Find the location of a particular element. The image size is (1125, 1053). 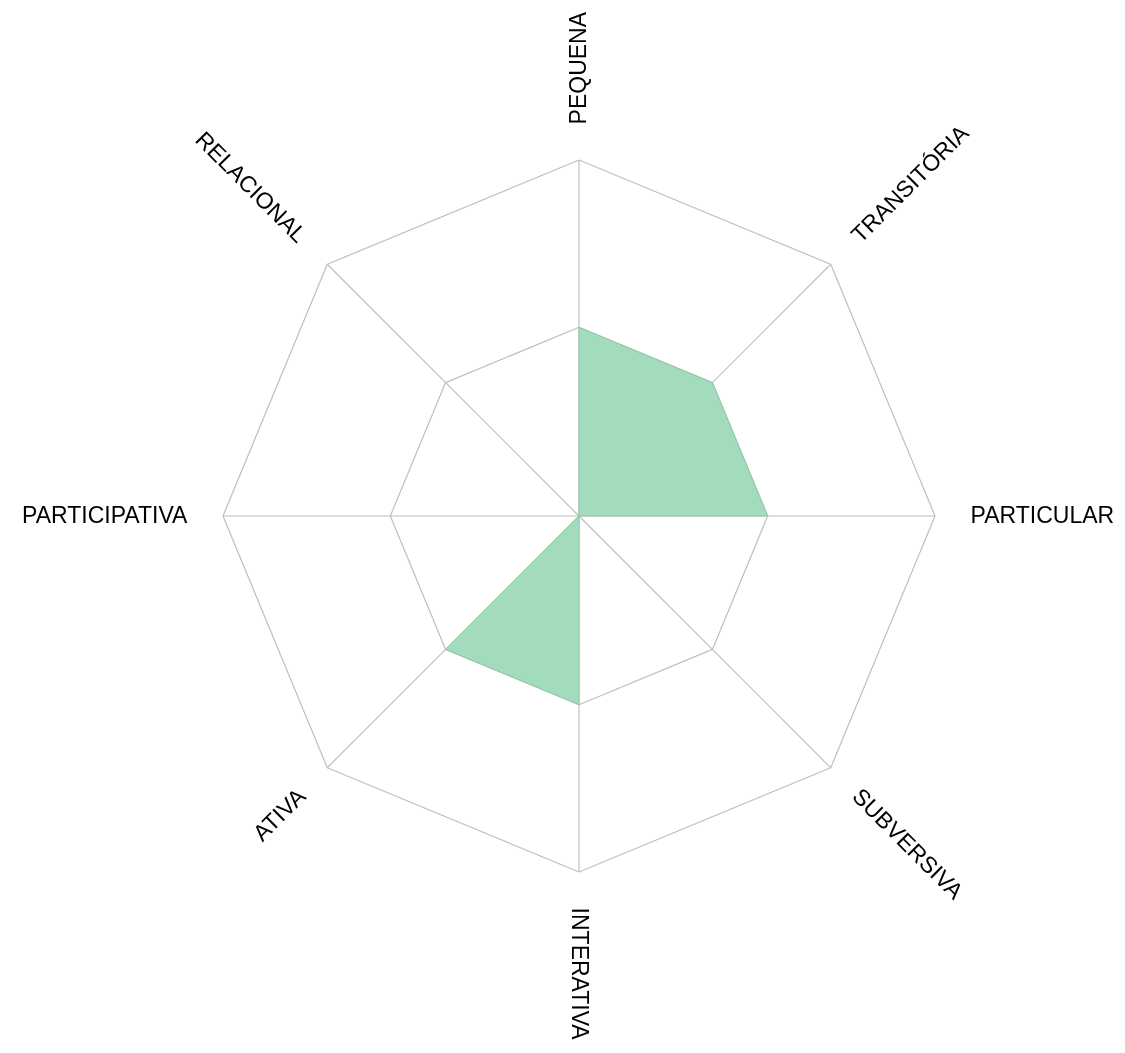

spoke-label: PARTICULAR is located at coordinates (1042, 515).